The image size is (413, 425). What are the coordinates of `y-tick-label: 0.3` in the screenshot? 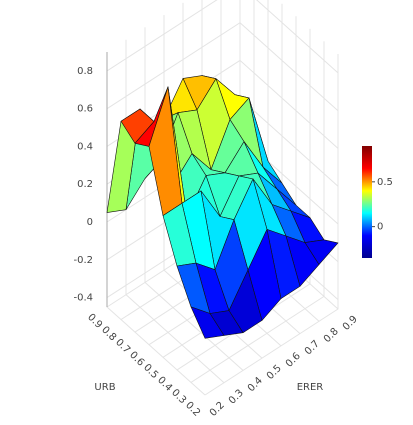 It's located at (178, 396).